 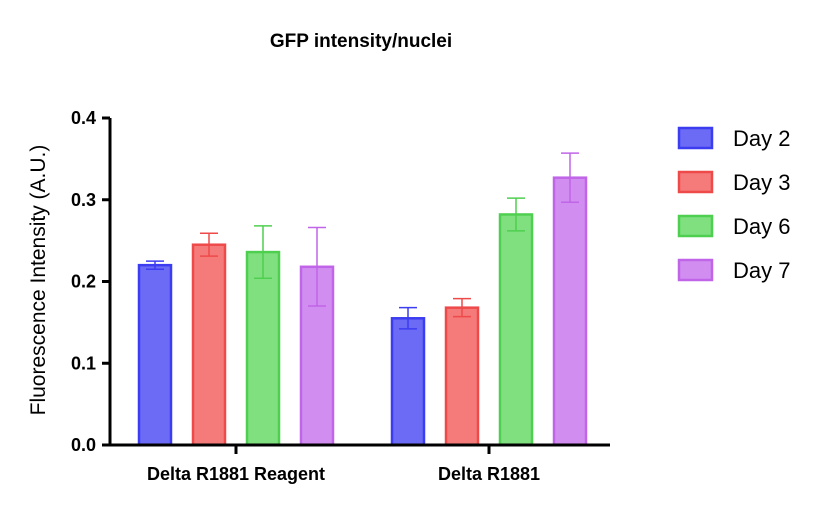 What do you see at coordinates (83, 282) in the screenshot?
I see `y-tick-label: 0.2` at bounding box center [83, 282].